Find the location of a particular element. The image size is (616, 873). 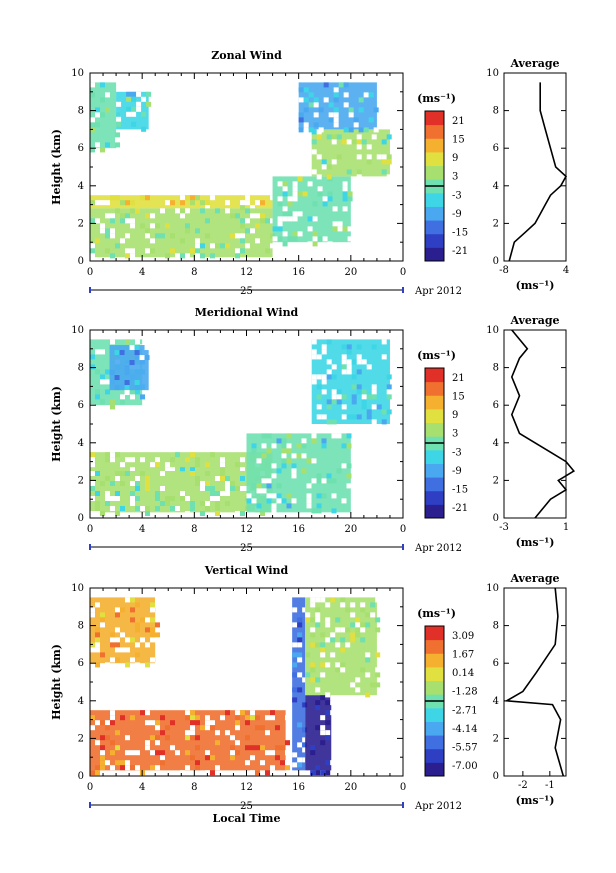

x-tick-label: 0 is located at coordinates (403, 272).